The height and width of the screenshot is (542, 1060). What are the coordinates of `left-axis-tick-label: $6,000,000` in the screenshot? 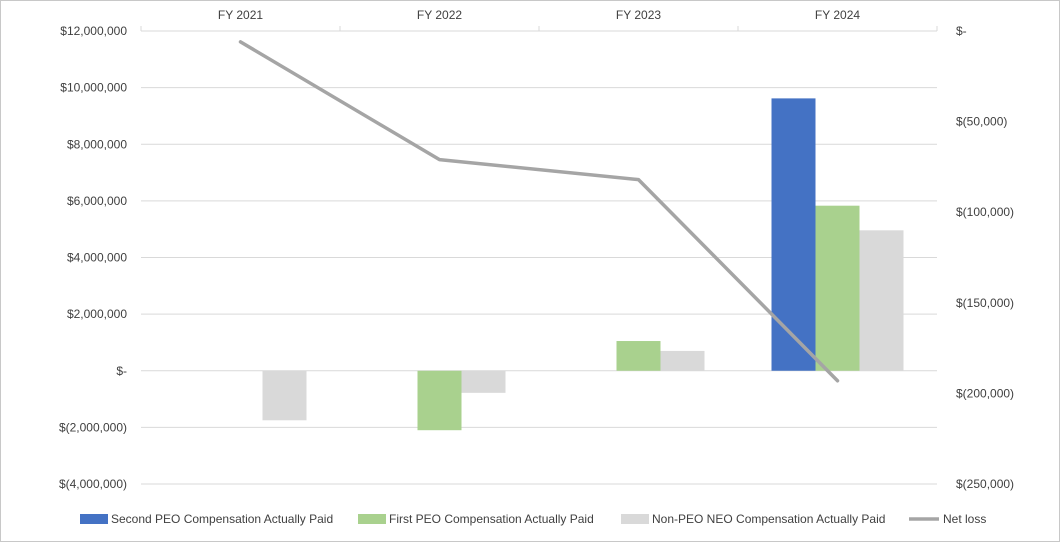 It's located at (97, 201).